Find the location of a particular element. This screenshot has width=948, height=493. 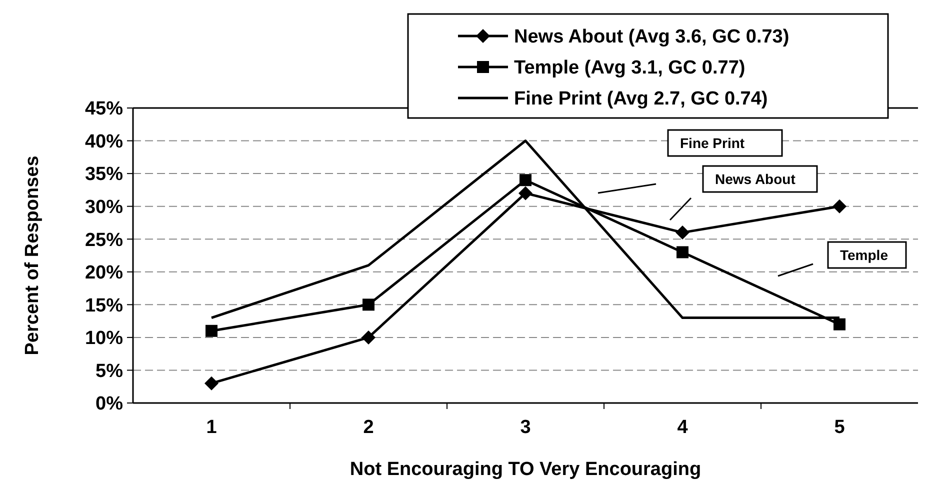

x-axis-title: Not Encouraging TO Very Encouraging is located at coordinates (526, 469).